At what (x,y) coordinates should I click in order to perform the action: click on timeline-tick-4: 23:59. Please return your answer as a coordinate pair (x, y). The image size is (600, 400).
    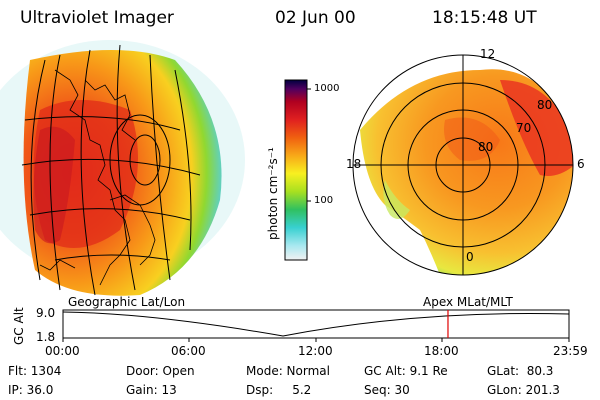
    Looking at the image, I should click on (570, 351).